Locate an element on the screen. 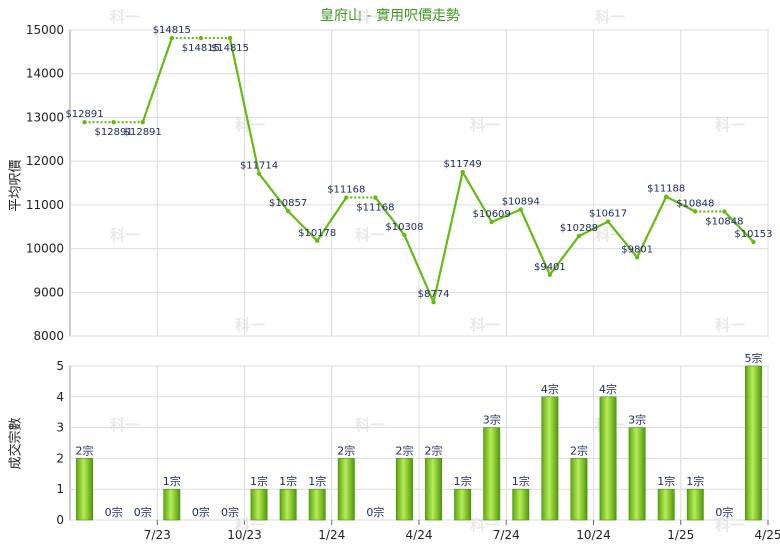 The image size is (780, 550). volume-tick-label: 1 is located at coordinates (60, 489).